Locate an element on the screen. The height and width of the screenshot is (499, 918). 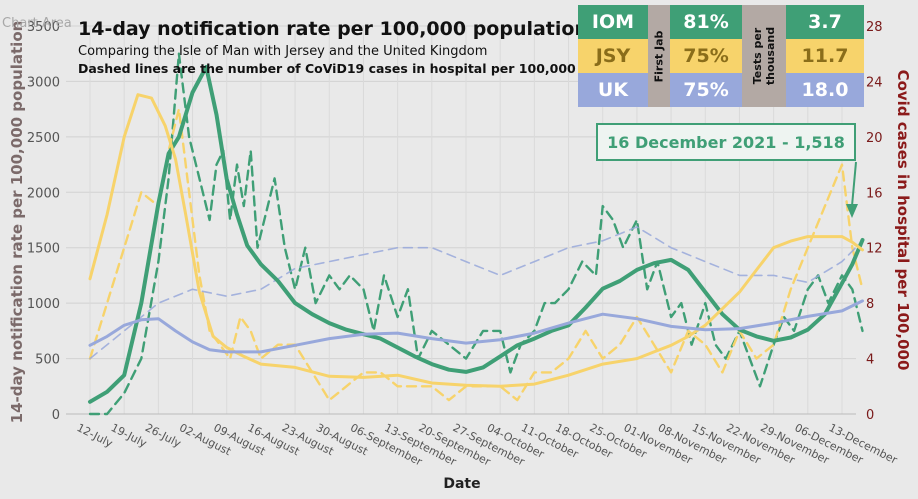
y-right-tick-label: 8 is located at coordinates (870, 304).